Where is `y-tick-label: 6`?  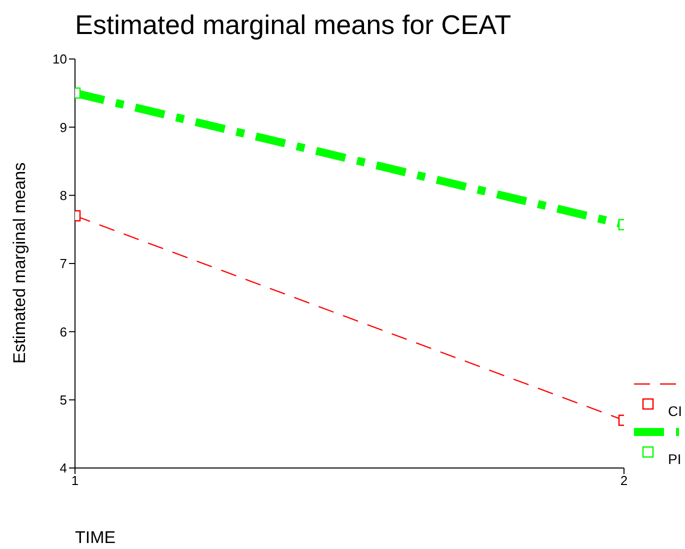
y-tick-label: 6 is located at coordinates (63, 332).